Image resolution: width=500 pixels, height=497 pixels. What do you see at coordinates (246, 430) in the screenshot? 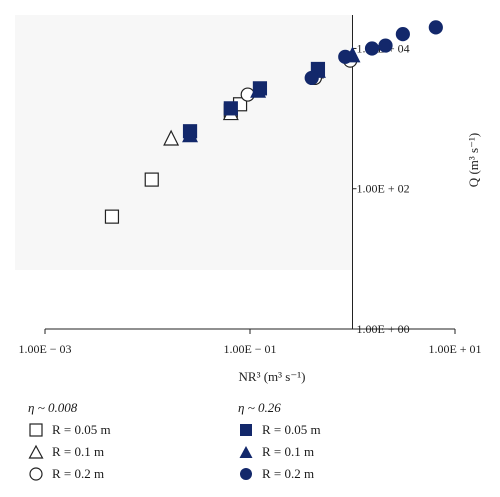
I see `filled-square-icon` at bounding box center [246, 430].